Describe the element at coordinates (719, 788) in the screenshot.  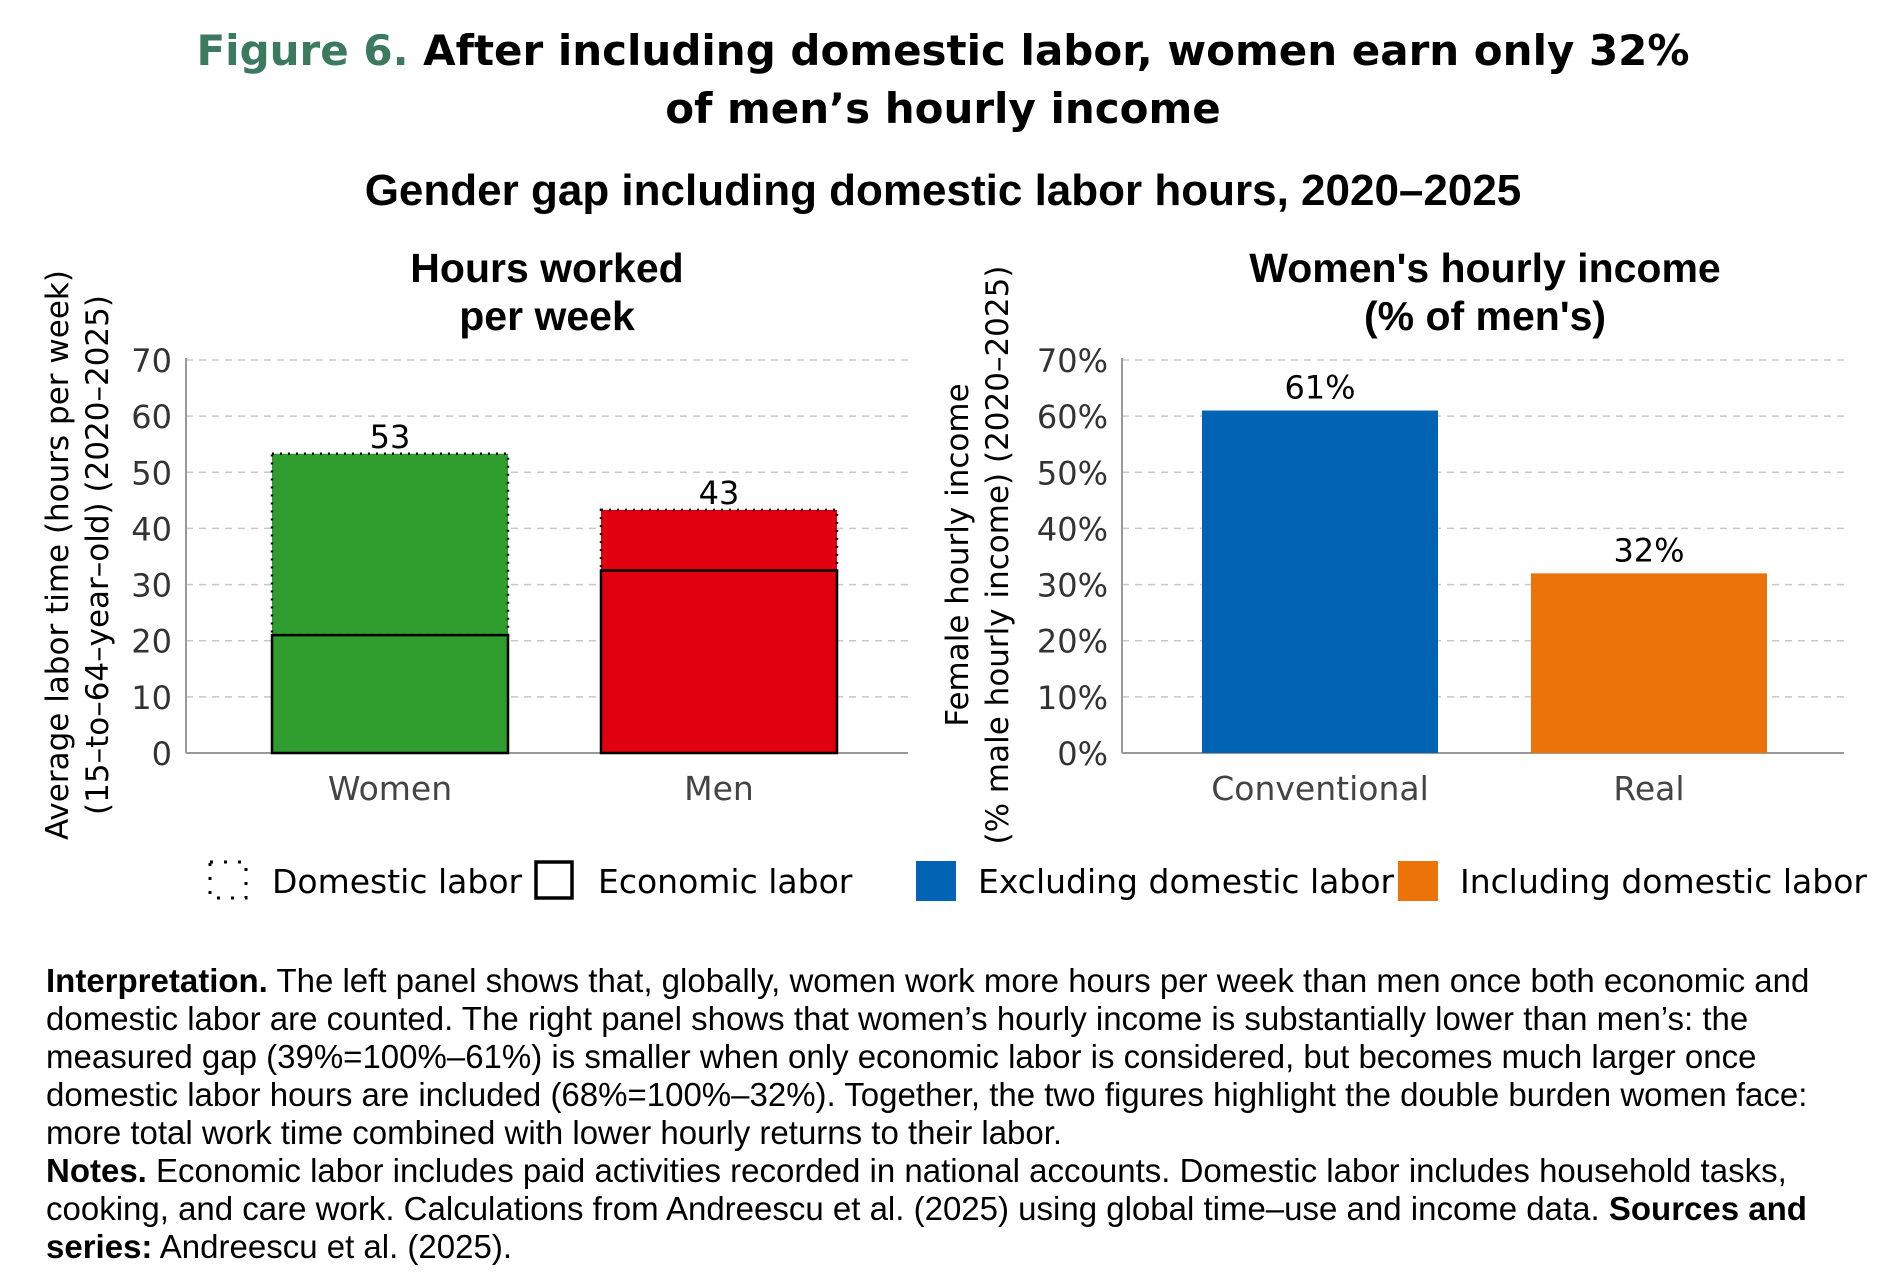
I see `left-chart-xtick-label: Men` at that location.